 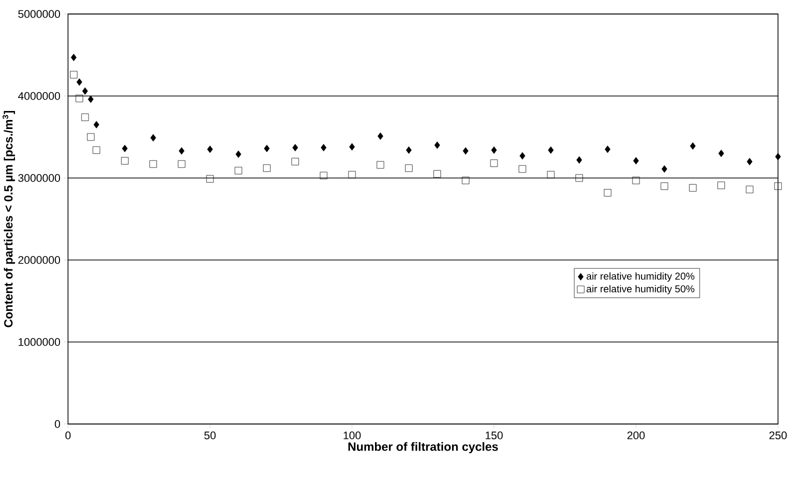 What do you see at coordinates (352, 436) in the screenshot?
I see `x-tick-label: 100` at bounding box center [352, 436].